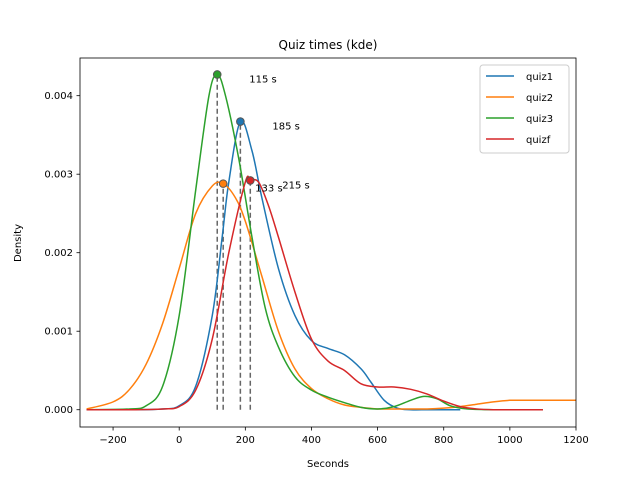 Image resolution: width=640 pixels, height=480 pixels. I want to click on x-tick-label: 1200, so click(575, 440).